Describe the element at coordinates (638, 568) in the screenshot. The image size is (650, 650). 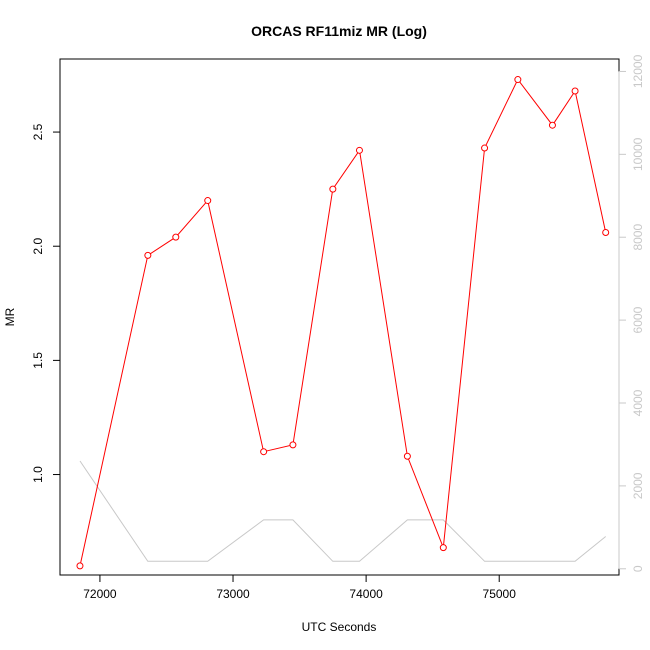
I see `y2-tick-label: 0` at that location.